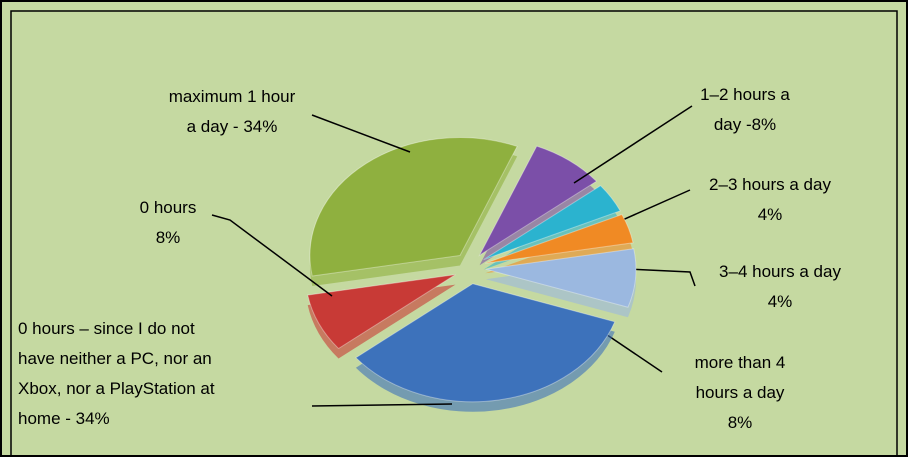 This screenshot has height=457, width=908. What do you see at coordinates (770, 199) in the screenshot?
I see `slice-label: 2–3 hours a day 4%` at bounding box center [770, 199].